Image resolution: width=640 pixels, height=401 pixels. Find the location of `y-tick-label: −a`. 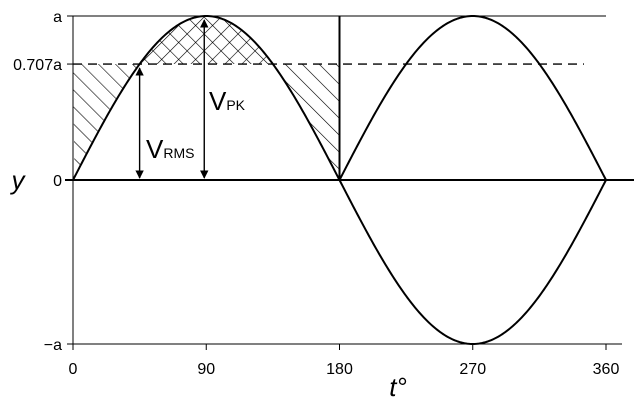

y-tick-label: −a is located at coordinates (53, 345).